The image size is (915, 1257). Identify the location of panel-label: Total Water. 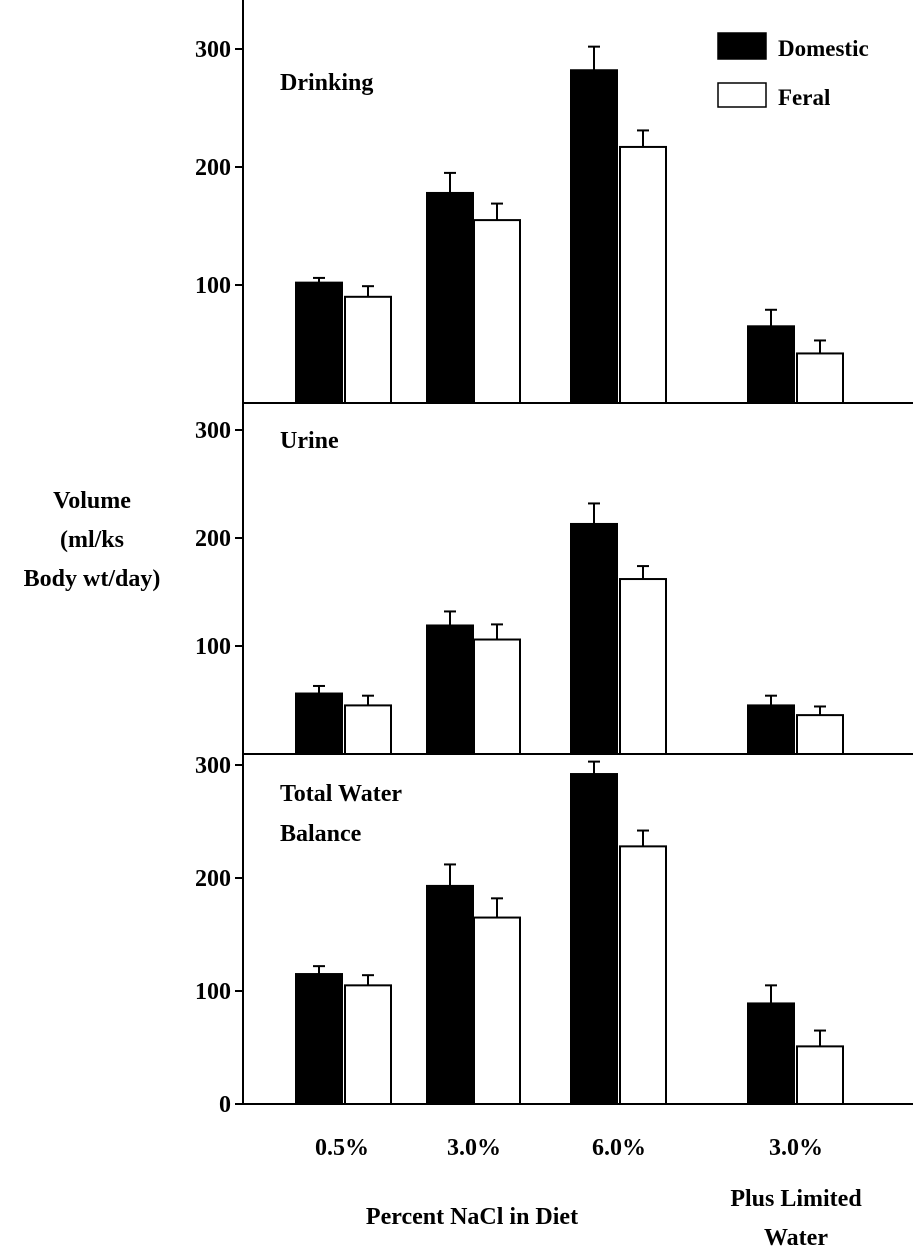
(341, 794).